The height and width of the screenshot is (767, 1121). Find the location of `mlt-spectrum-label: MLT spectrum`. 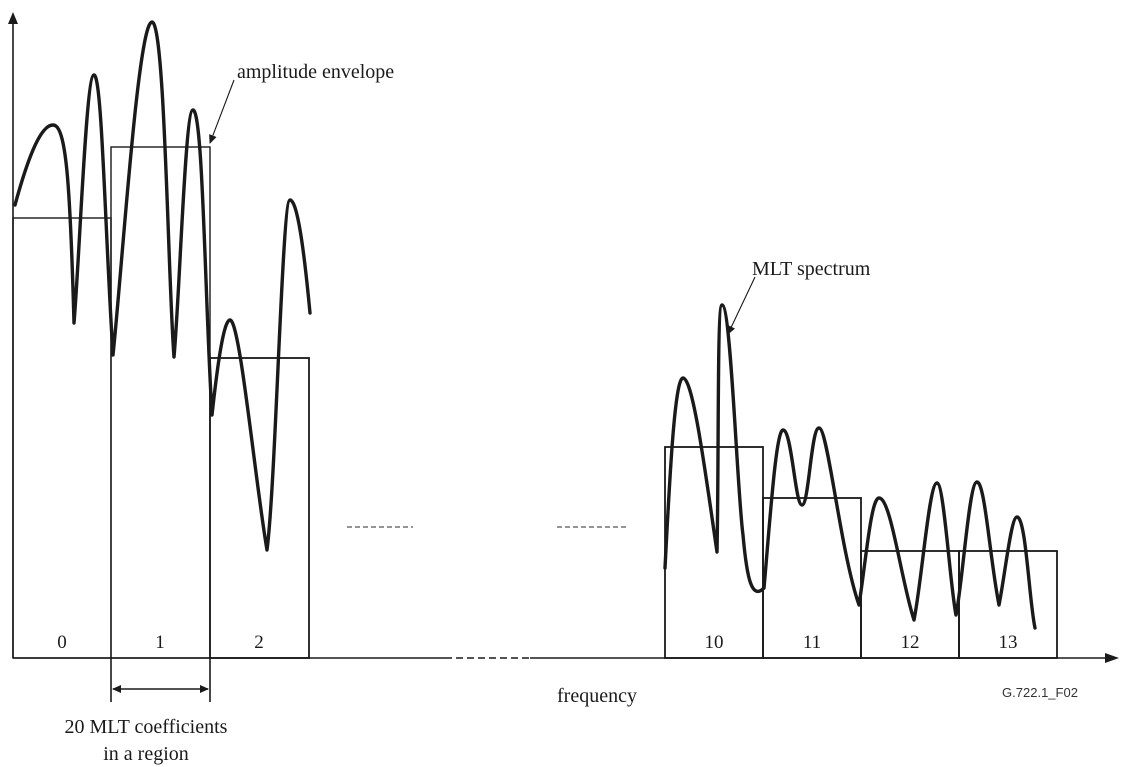

mlt-spectrum-label: MLT spectrum is located at coordinates (811, 269).